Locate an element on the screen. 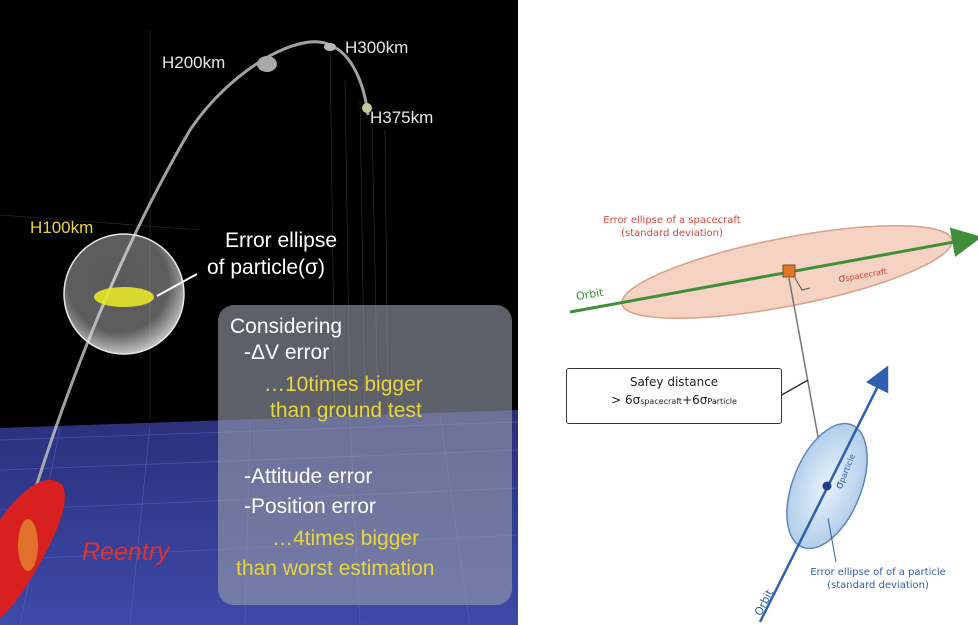 Image resolution: width=978 pixels, height=625 pixels. particle-label-line2: (standard deviation) is located at coordinates (878, 585).